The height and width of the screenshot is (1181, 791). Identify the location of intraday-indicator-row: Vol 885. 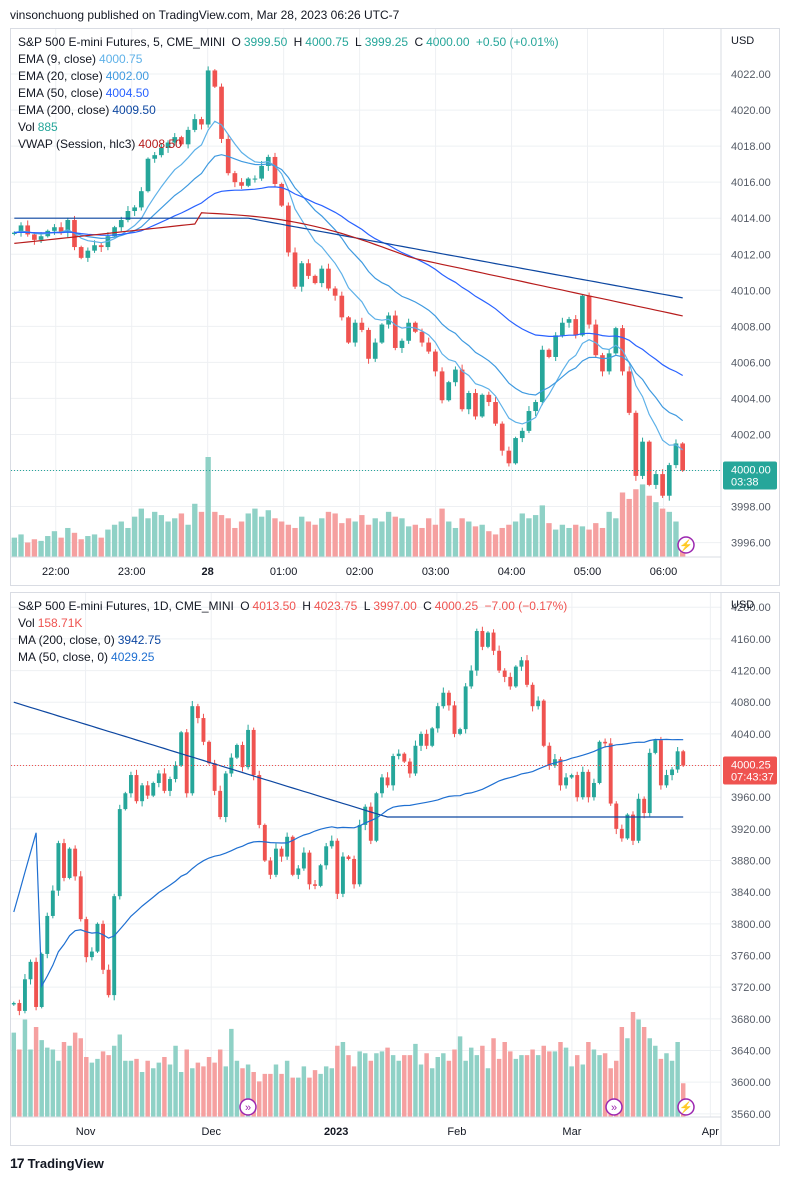
(290, 127).